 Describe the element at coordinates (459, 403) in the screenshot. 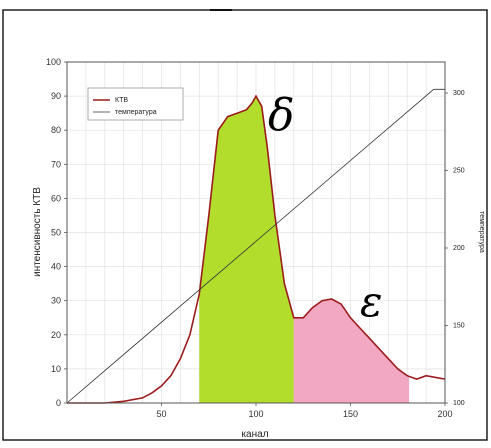

I see `y2-tick-label: 100` at that location.